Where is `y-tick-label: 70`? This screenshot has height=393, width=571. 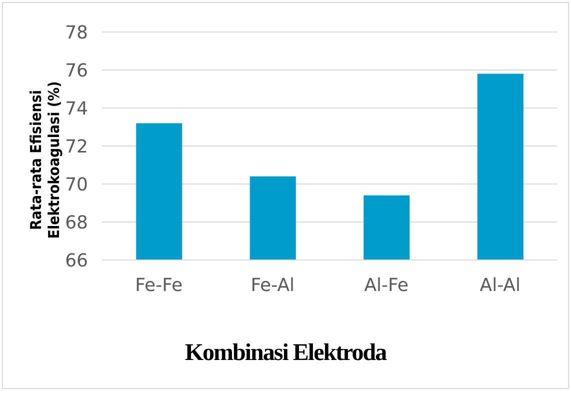
y-tick-label: 70 is located at coordinates (76, 185).